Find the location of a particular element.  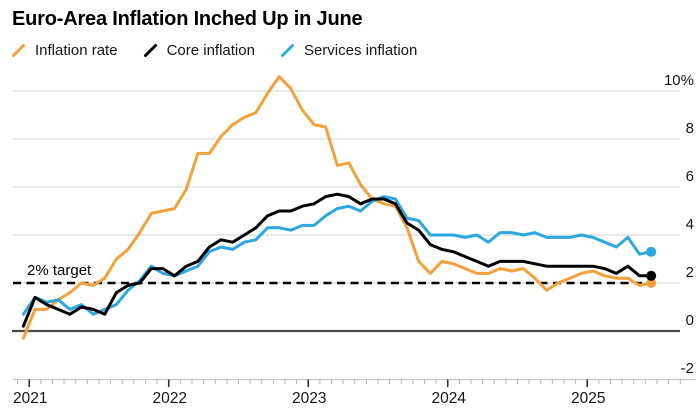

blue-line-swatch-icon is located at coordinates (287, 50).